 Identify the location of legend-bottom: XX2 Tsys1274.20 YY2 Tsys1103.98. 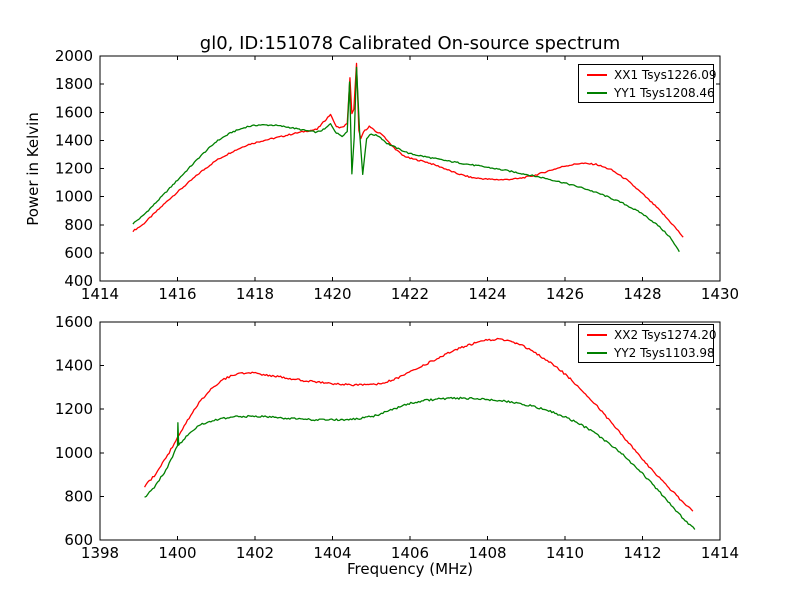
(647, 343).